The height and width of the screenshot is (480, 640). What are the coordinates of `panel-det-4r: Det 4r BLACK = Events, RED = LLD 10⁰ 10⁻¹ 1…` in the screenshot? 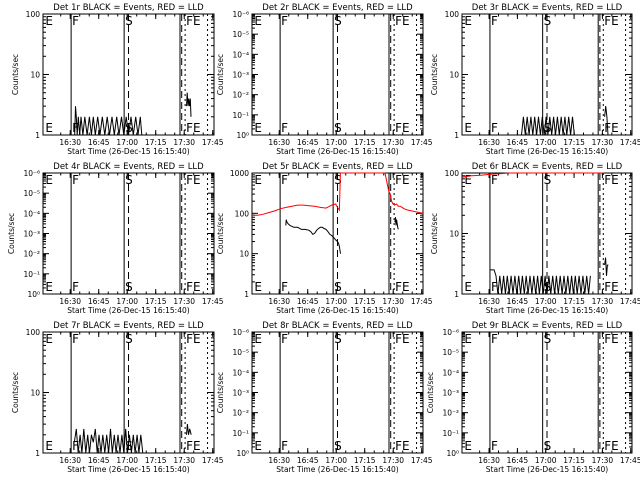 It's located at (115, 238).